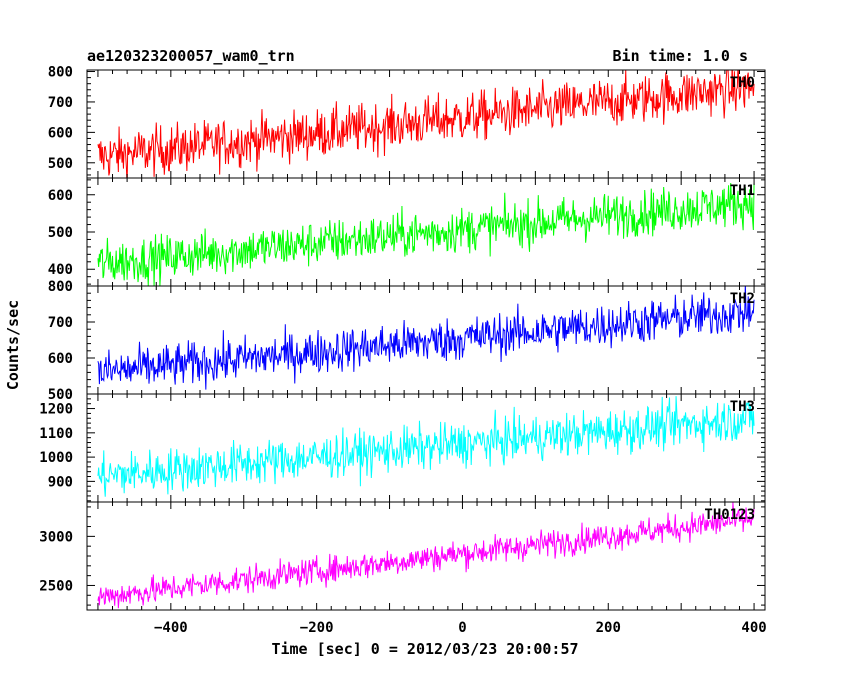 This screenshot has width=850, height=680. What do you see at coordinates (60, 270) in the screenshot?
I see `y-tick-label: 400` at bounding box center [60, 270].